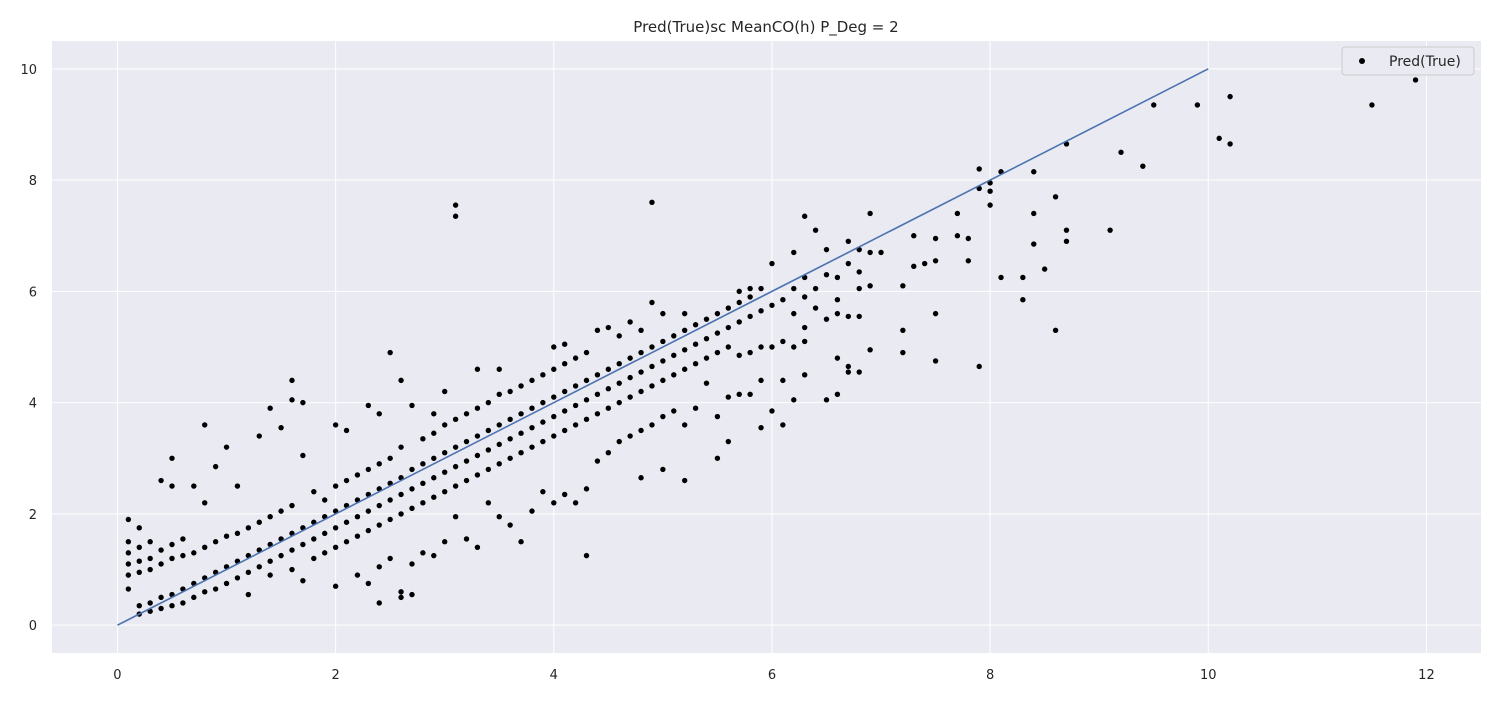 This screenshot has height=704, width=1500. Describe the element at coordinates (33, 181) in the screenshot. I see `y-tick-label: 8` at that location.